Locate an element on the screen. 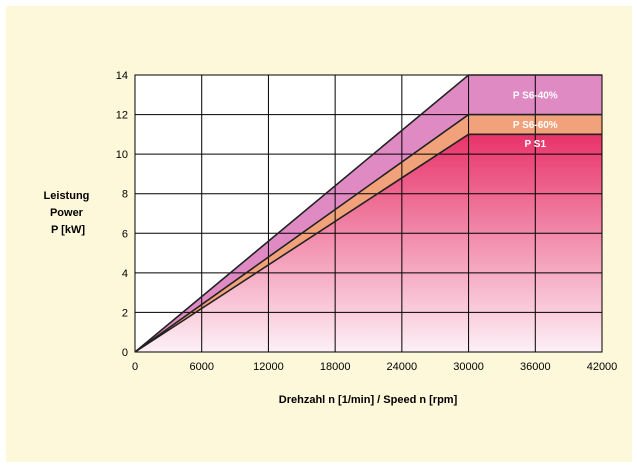 The height and width of the screenshot is (467, 637). y-tick-label: 8 is located at coordinates (125, 195).